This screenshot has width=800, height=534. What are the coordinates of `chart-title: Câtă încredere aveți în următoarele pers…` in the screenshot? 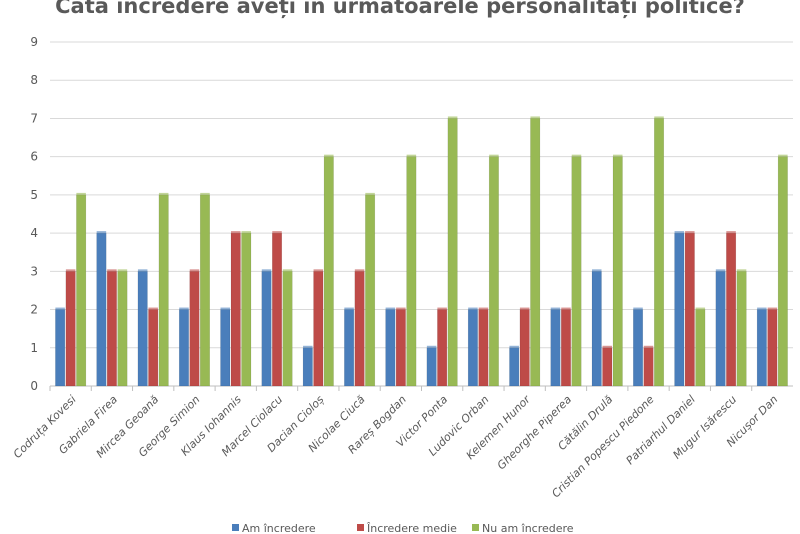 It's located at (400, 9).